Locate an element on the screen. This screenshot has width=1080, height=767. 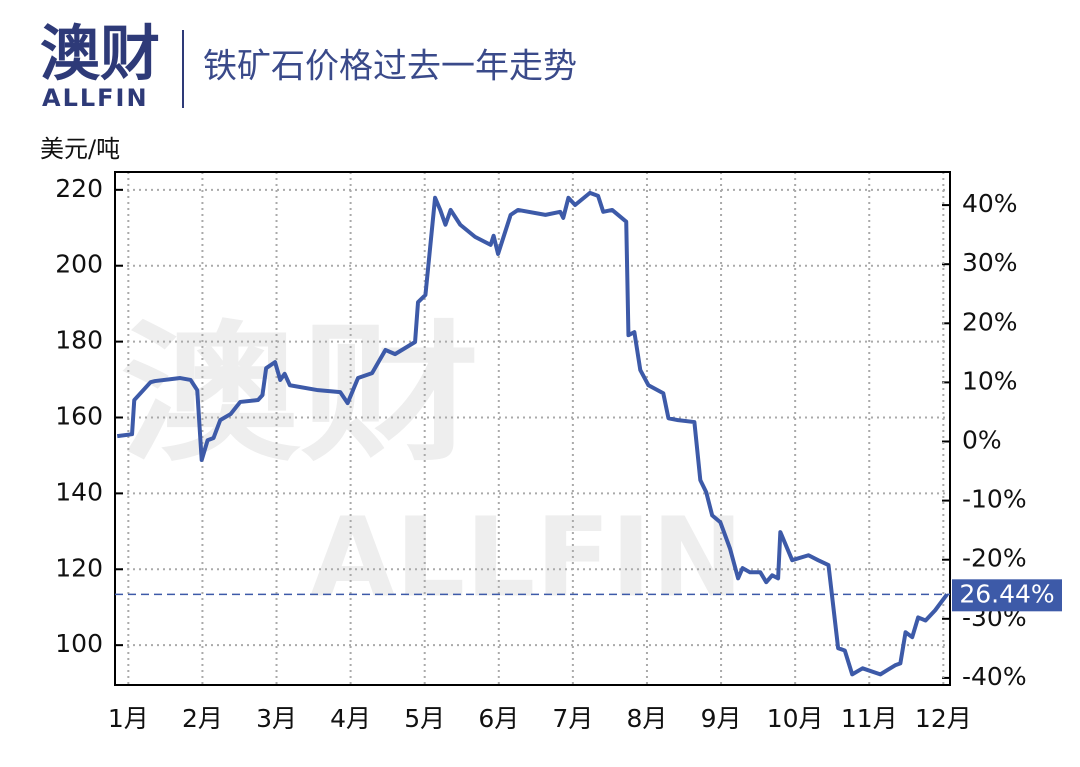
y-axis-label: 美元/吨 is located at coordinates (80, 149).